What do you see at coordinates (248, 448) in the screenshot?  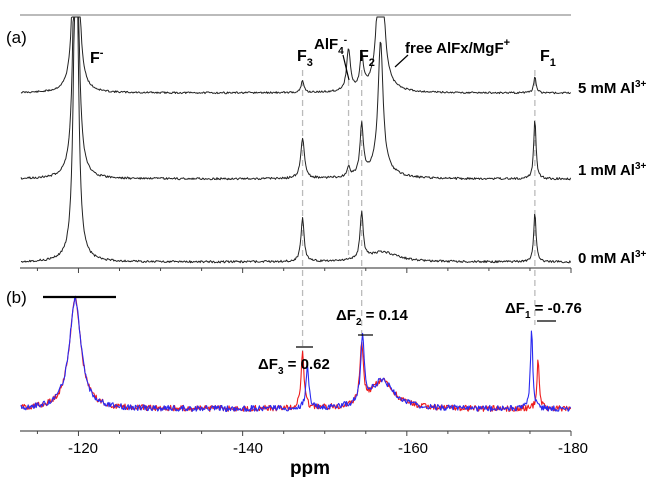 I see `x-tick-label-1: -140` at bounding box center [248, 448].